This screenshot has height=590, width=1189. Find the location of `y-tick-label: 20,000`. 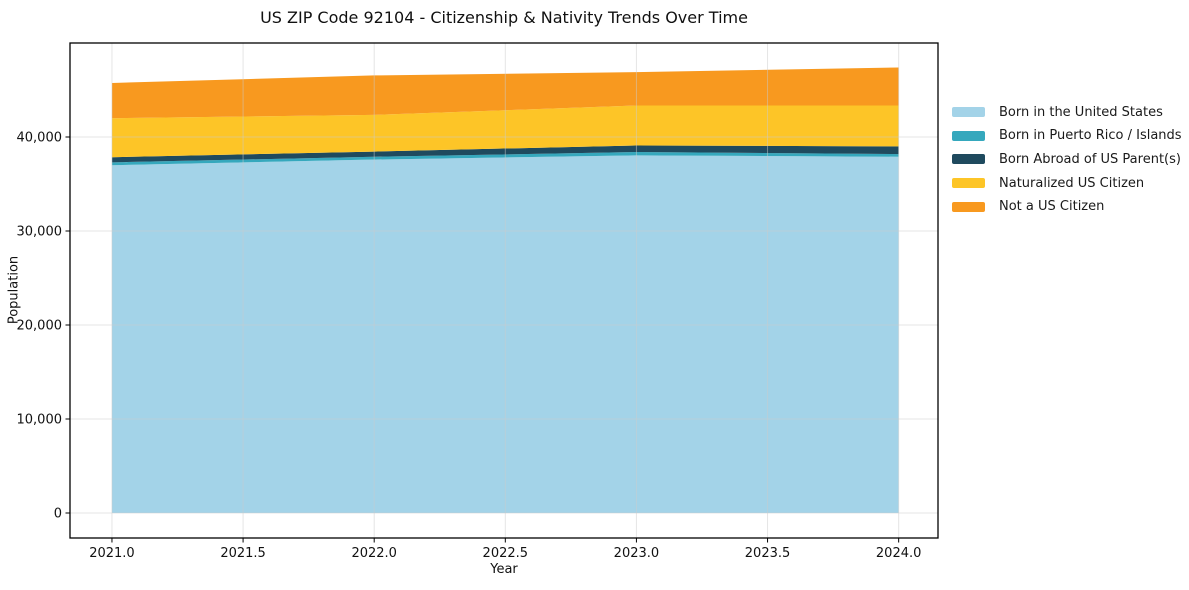

y-tick-label: 20,000 is located at coordinates (40, 325).